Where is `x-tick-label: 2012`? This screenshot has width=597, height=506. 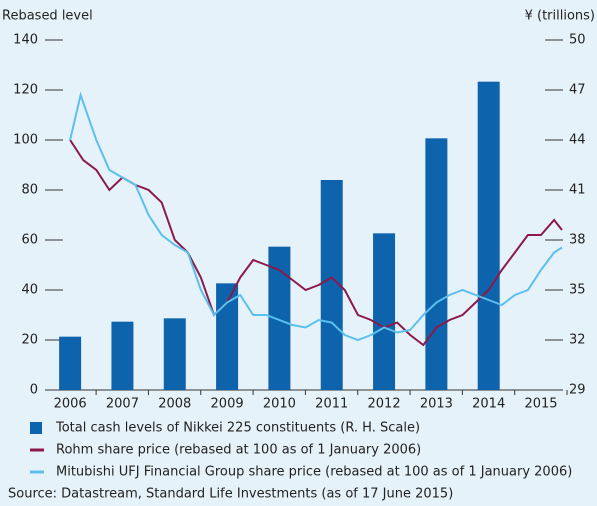
x-tick-label: 2012 is located at coordinates (384, 404).